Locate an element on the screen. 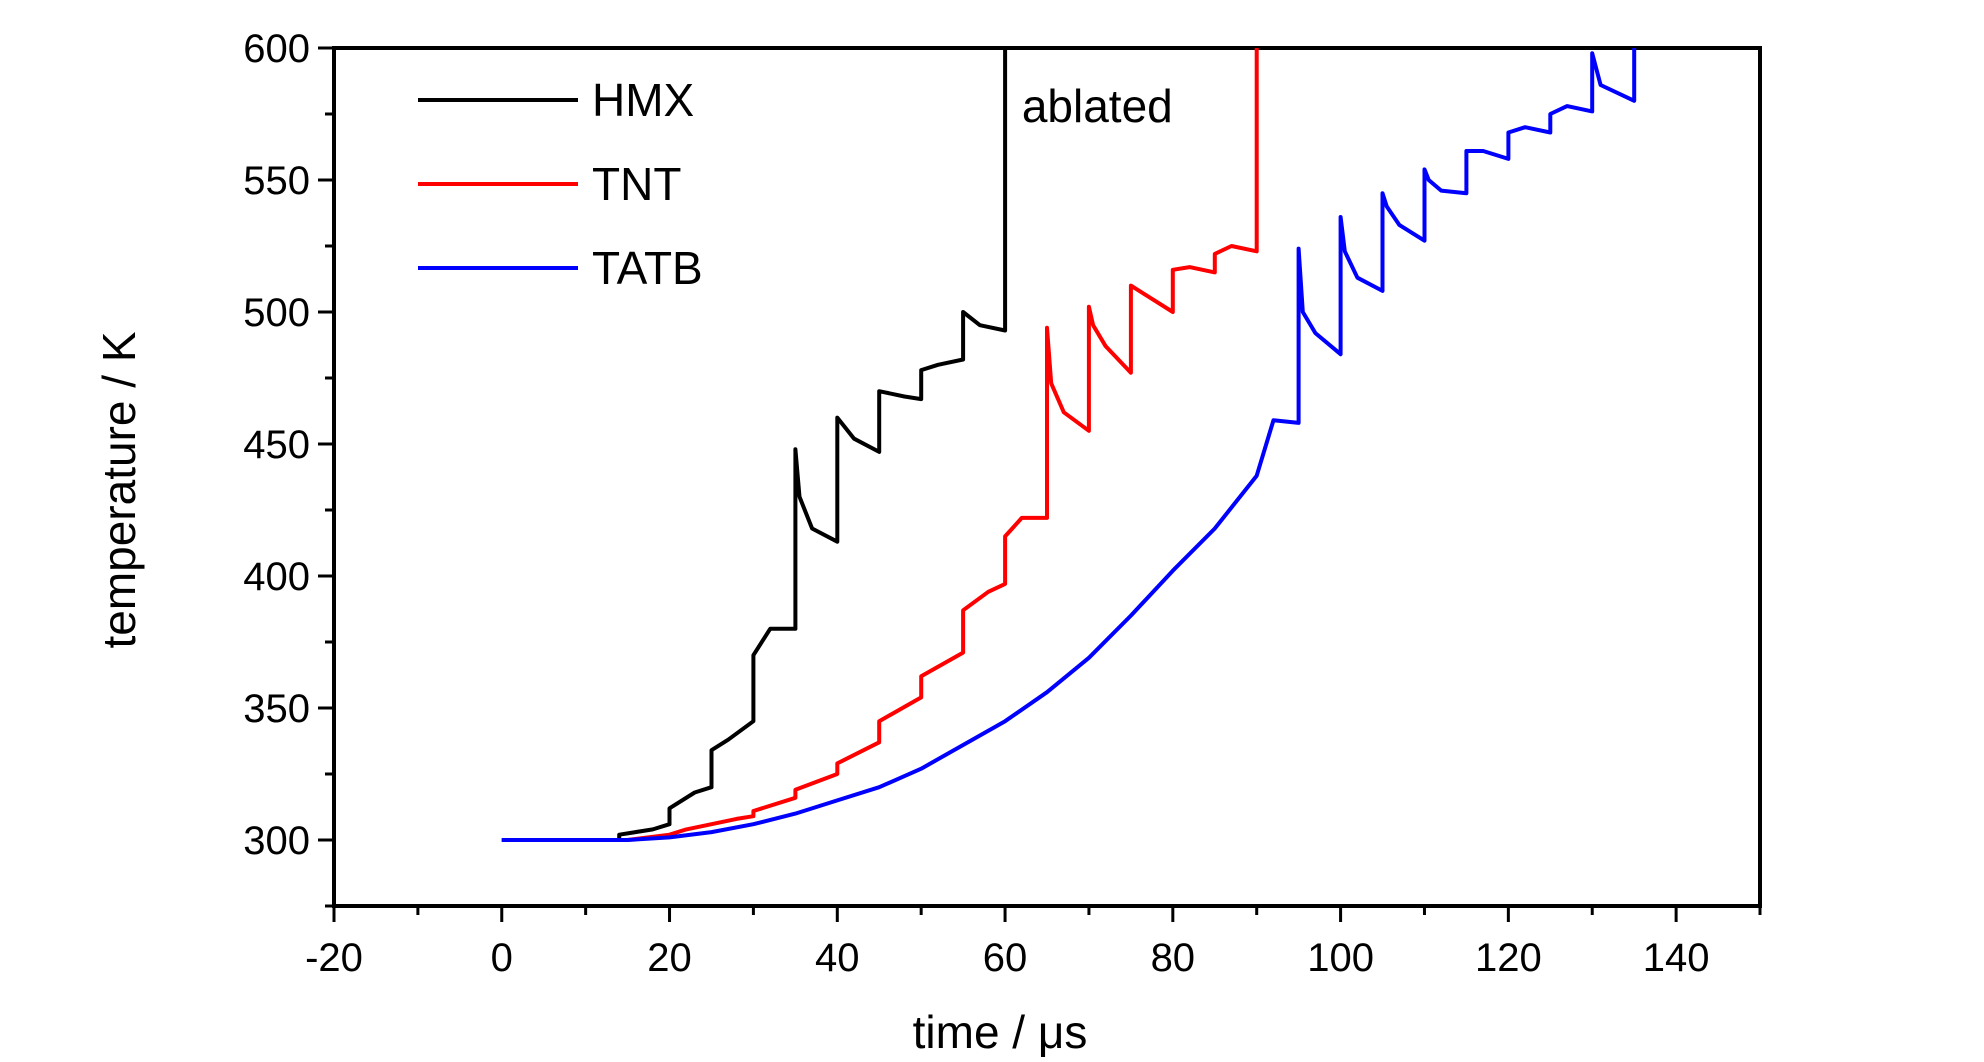 Image resolution: width=1984 pixels, height=1062 pixels. legend: HMX TNT TATB is located at coordinates (560, 184).